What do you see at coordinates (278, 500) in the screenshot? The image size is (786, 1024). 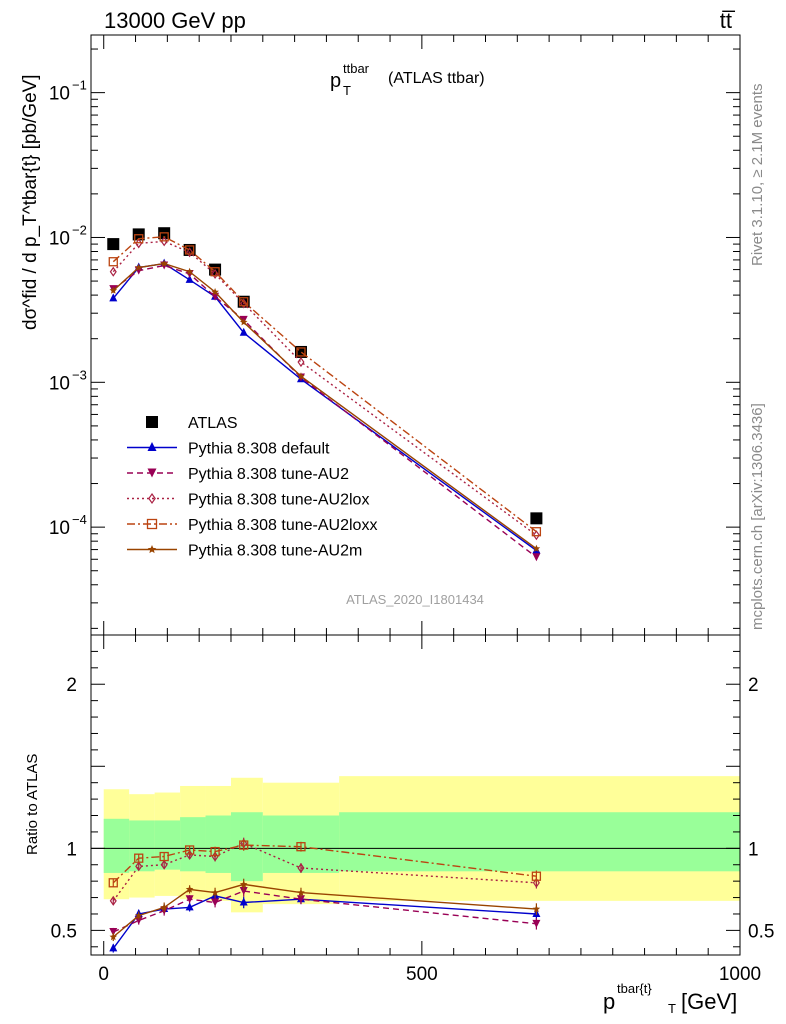 I see `legend-label: Pythia 8.308 tune-AU2lox` at bounding box center [278, 500].